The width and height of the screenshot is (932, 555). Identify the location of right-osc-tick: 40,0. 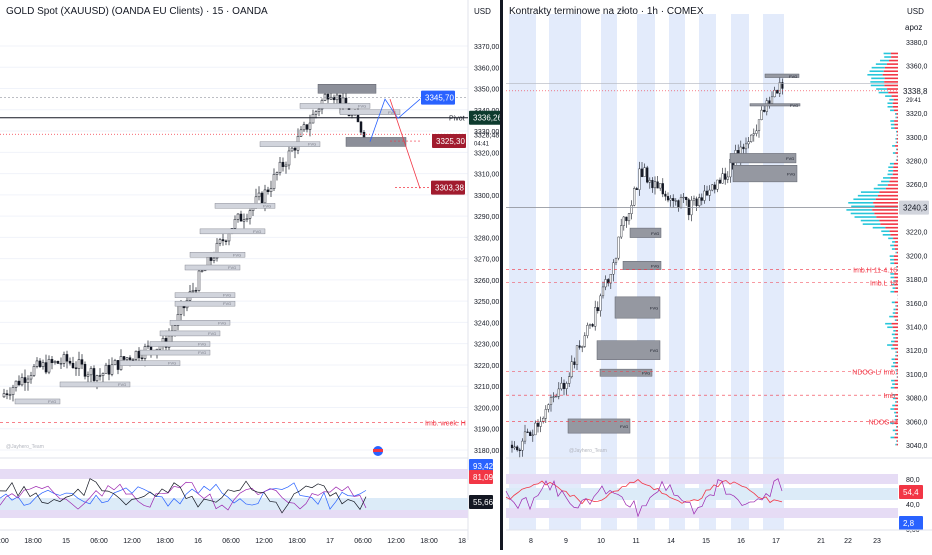
(913, 505).